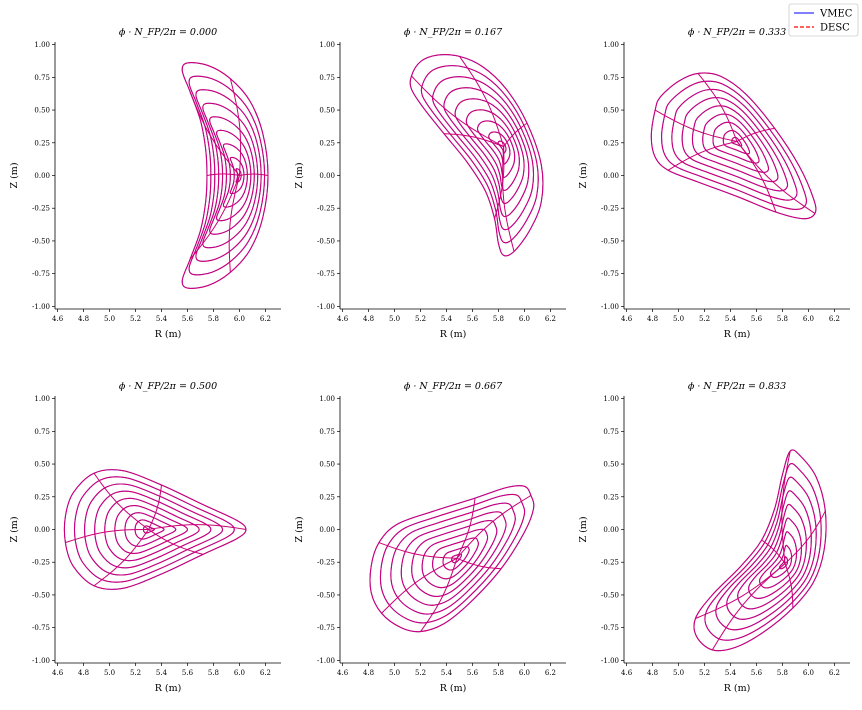 Image resolution: width=862 pixels, height=710 pixels. What do you see at coordinates (326, 274) in the screenshot?
I see `y-tick-label: -0.75` at bounding box center [326, 274].